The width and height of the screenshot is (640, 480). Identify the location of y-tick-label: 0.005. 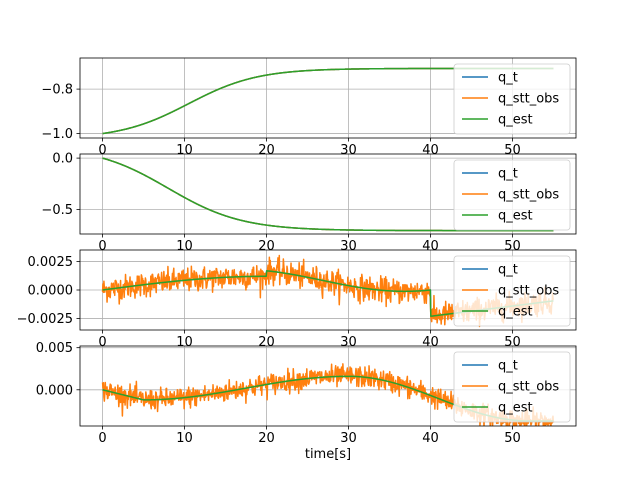
(54, 348).